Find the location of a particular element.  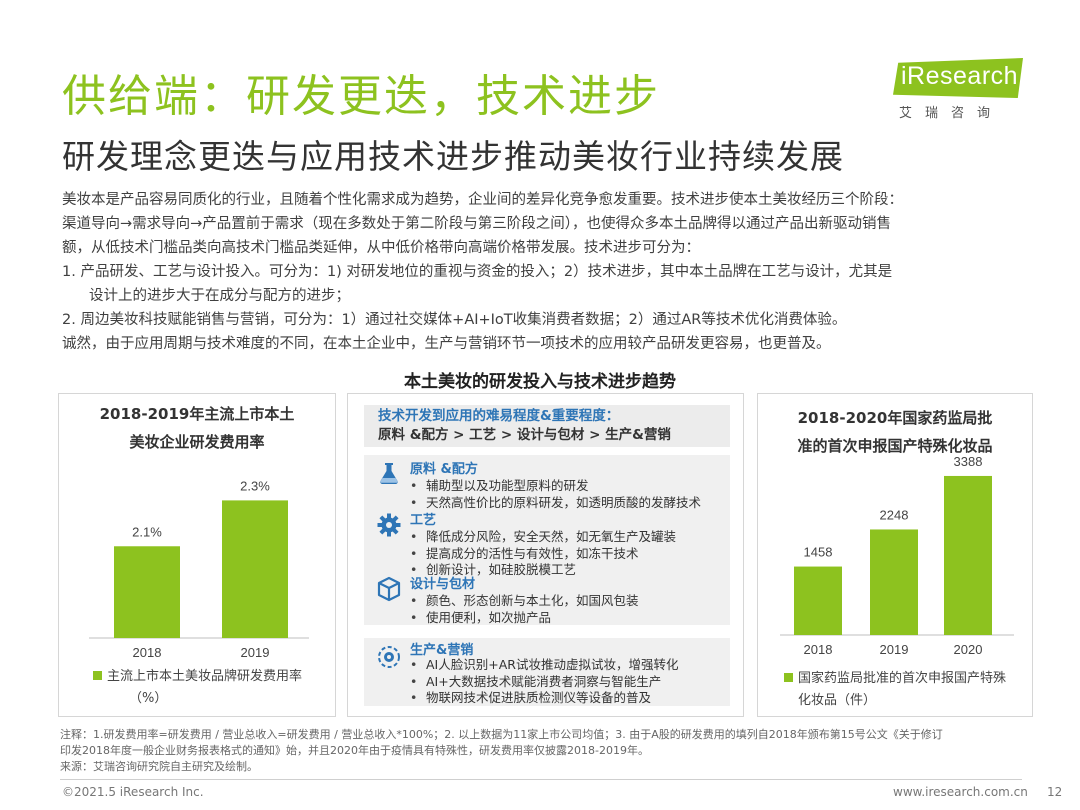

iresearch-logo: iResearch 艾瑞咨询 is located at coordinates (960, 89).